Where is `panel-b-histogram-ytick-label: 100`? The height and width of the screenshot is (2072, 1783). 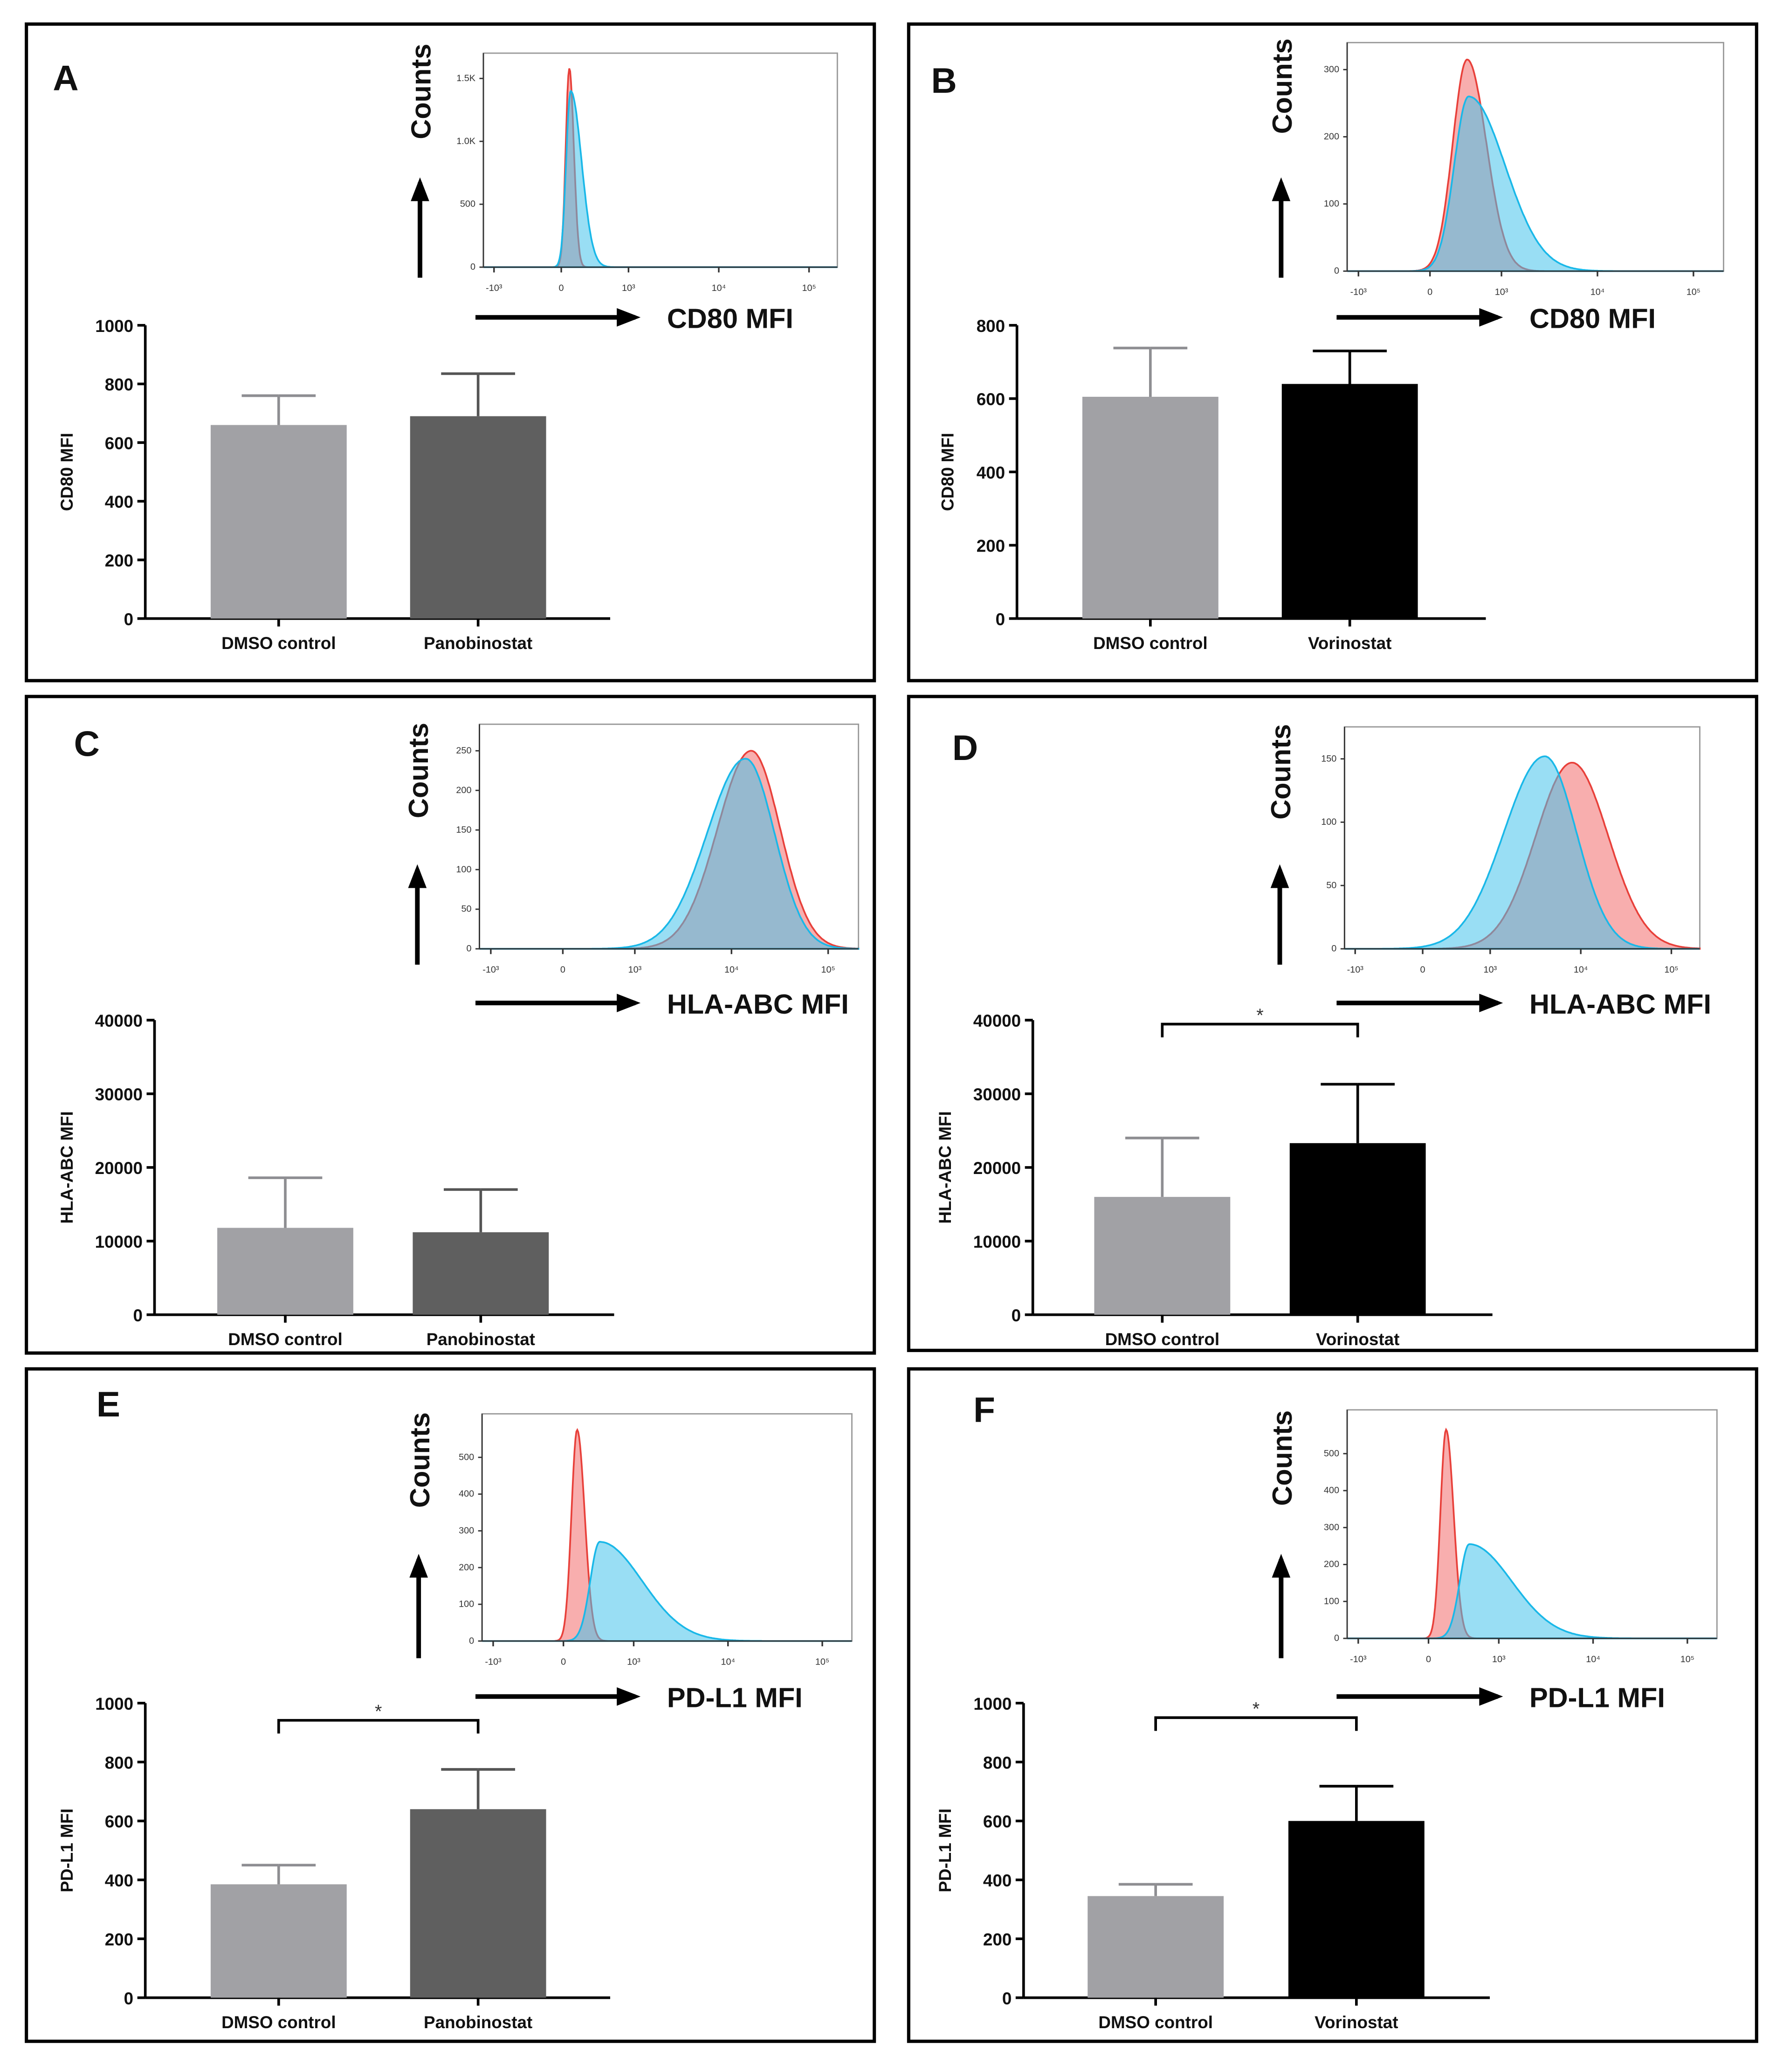 panel-b-histogram-ytick-label: 100 is located at coordinates (1331, 204).